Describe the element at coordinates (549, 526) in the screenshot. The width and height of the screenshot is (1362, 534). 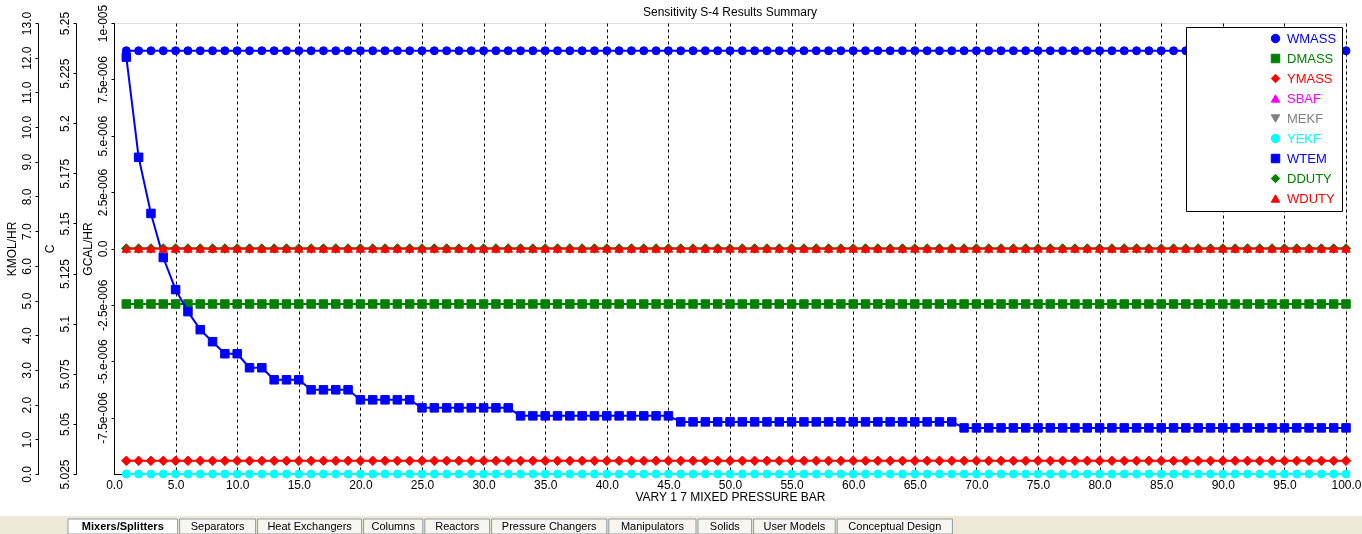
I see `text: Pressure Changers` at that location.